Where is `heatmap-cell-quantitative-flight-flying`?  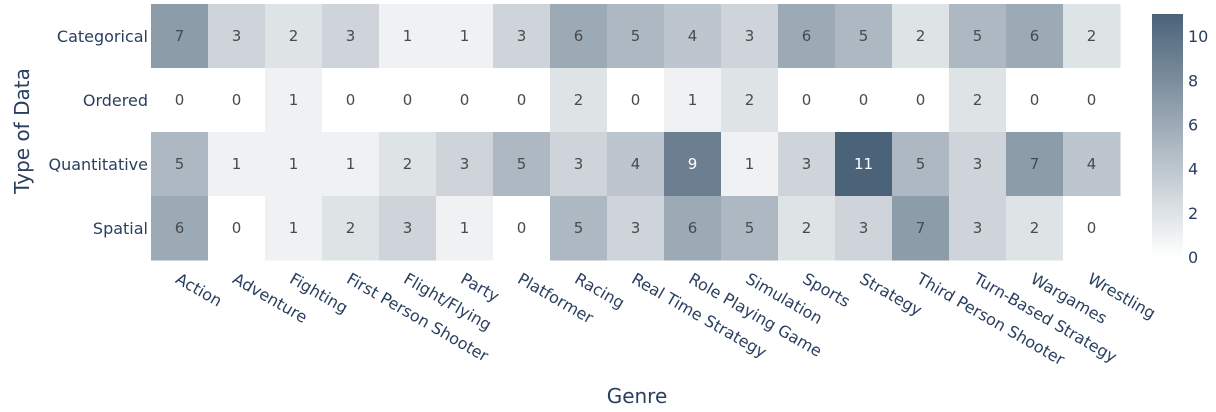
heatmap-cell-quantitative-flight-flying is located at coordinates (408, 164).